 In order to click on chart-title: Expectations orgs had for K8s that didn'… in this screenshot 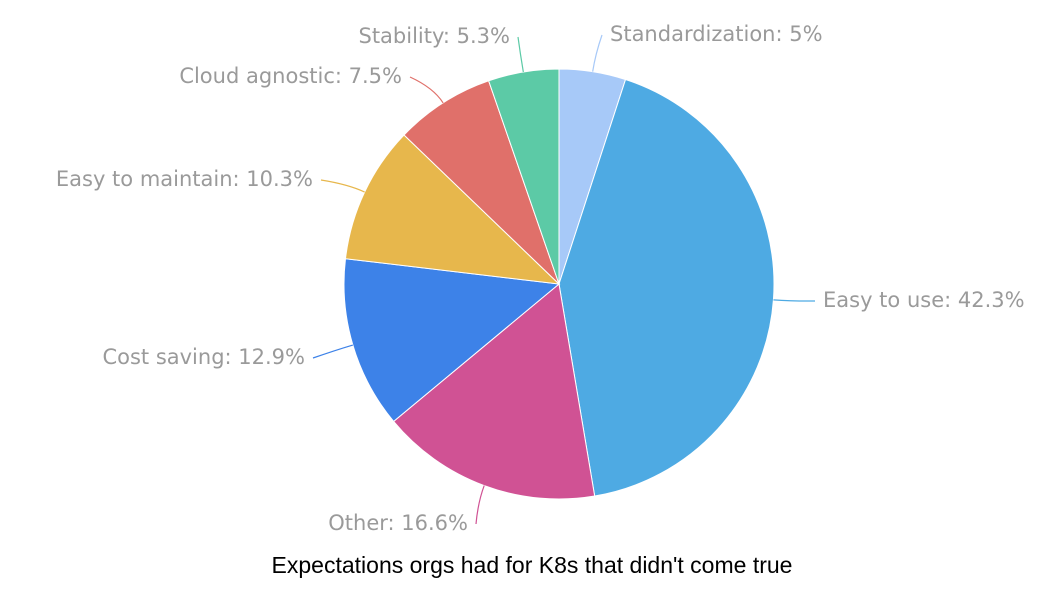, I will do `click(532, 565)`.